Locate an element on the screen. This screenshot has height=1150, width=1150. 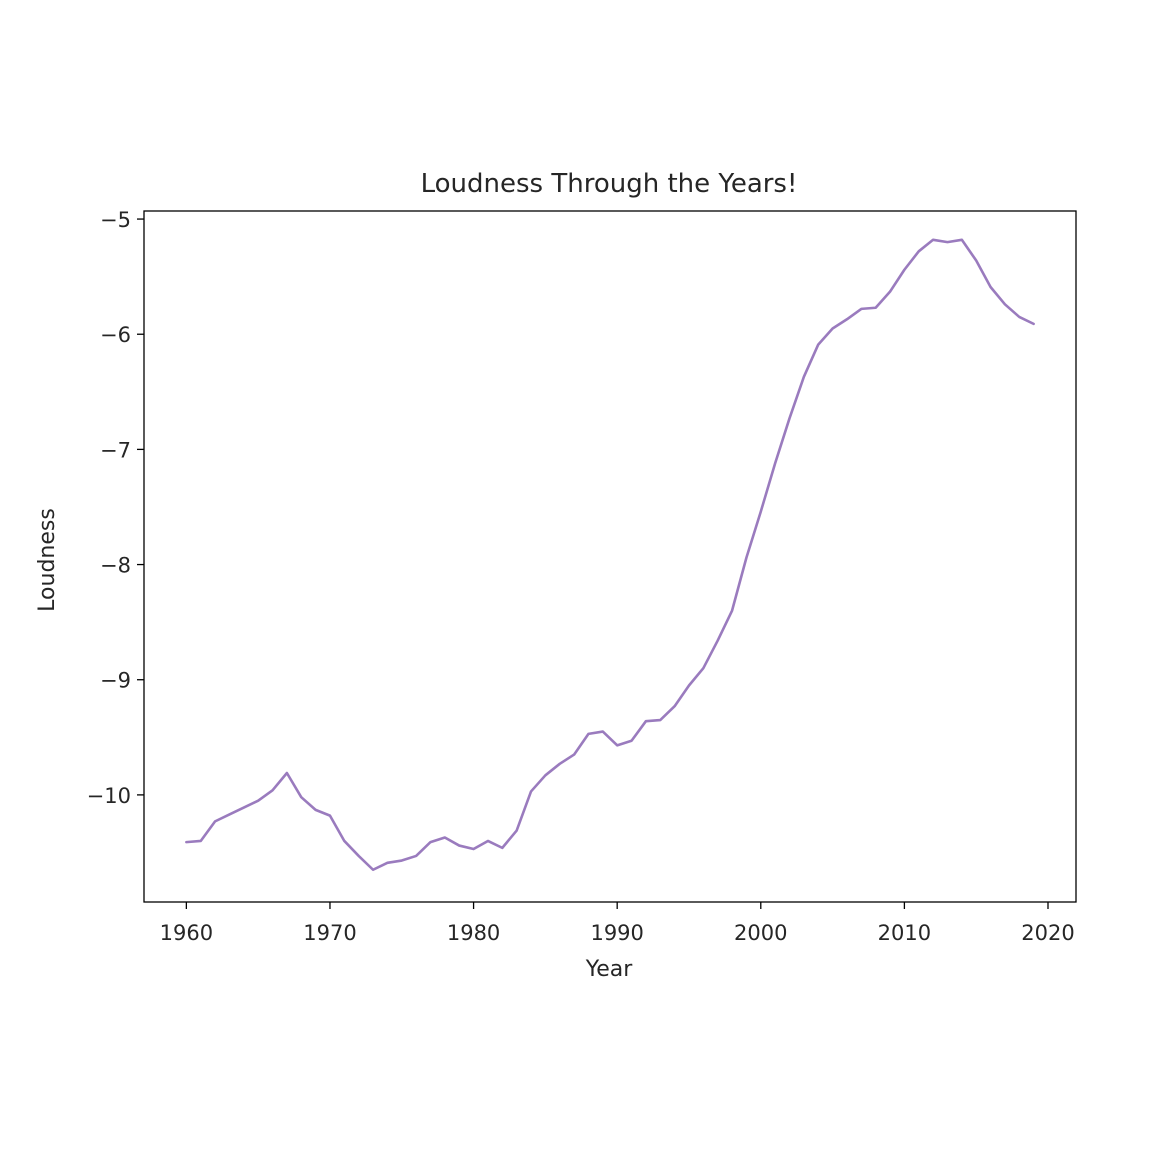
x-tick-label: 2000 is located at coordinates (760, 933).